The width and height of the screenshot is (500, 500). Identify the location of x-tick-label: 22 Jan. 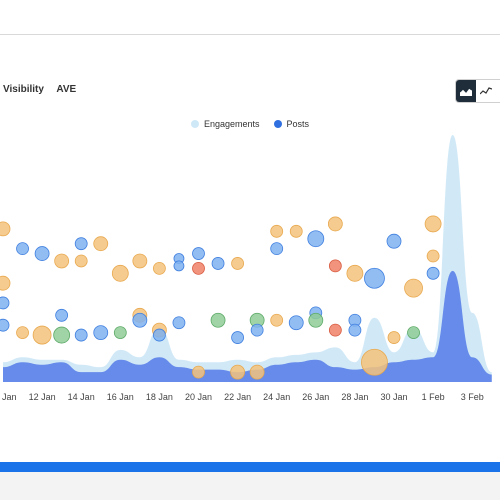
(237, 397).